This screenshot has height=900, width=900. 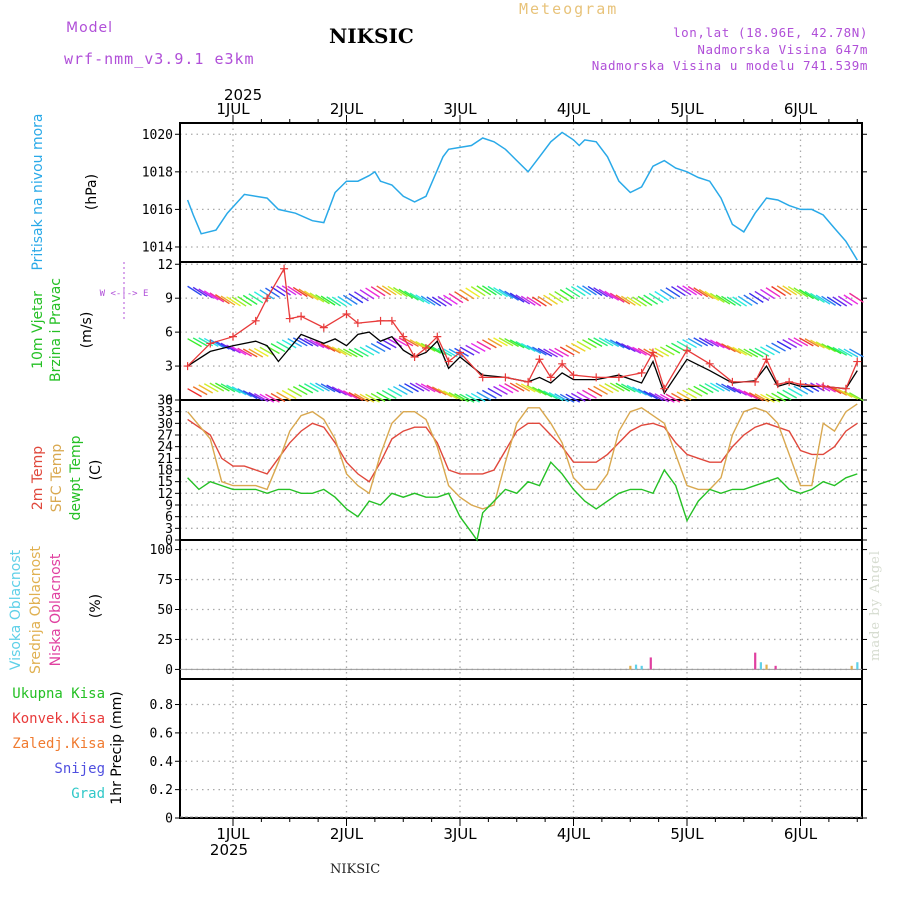 What do you see at coordinates (687, 109) in the screenshot?
I see `x-day-label-top: 5JUL` at bounding box center [687, 109].